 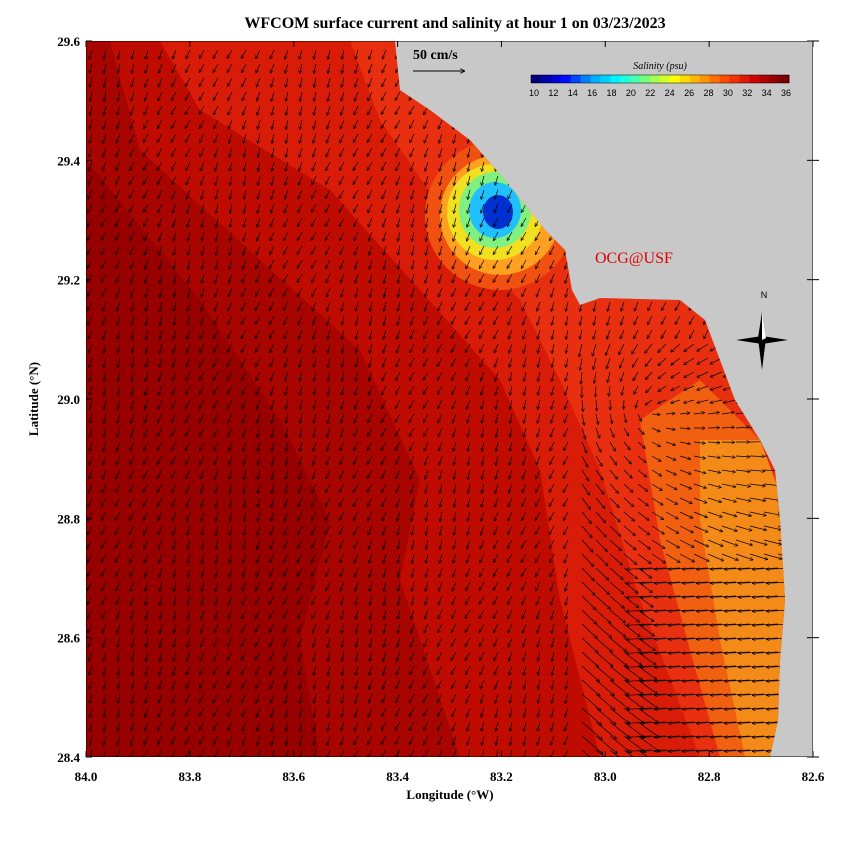 What do you see at coordinates (708, 93) in the screenshot?
I see `colorbar-label: 28` at bounding box center [708, 93].